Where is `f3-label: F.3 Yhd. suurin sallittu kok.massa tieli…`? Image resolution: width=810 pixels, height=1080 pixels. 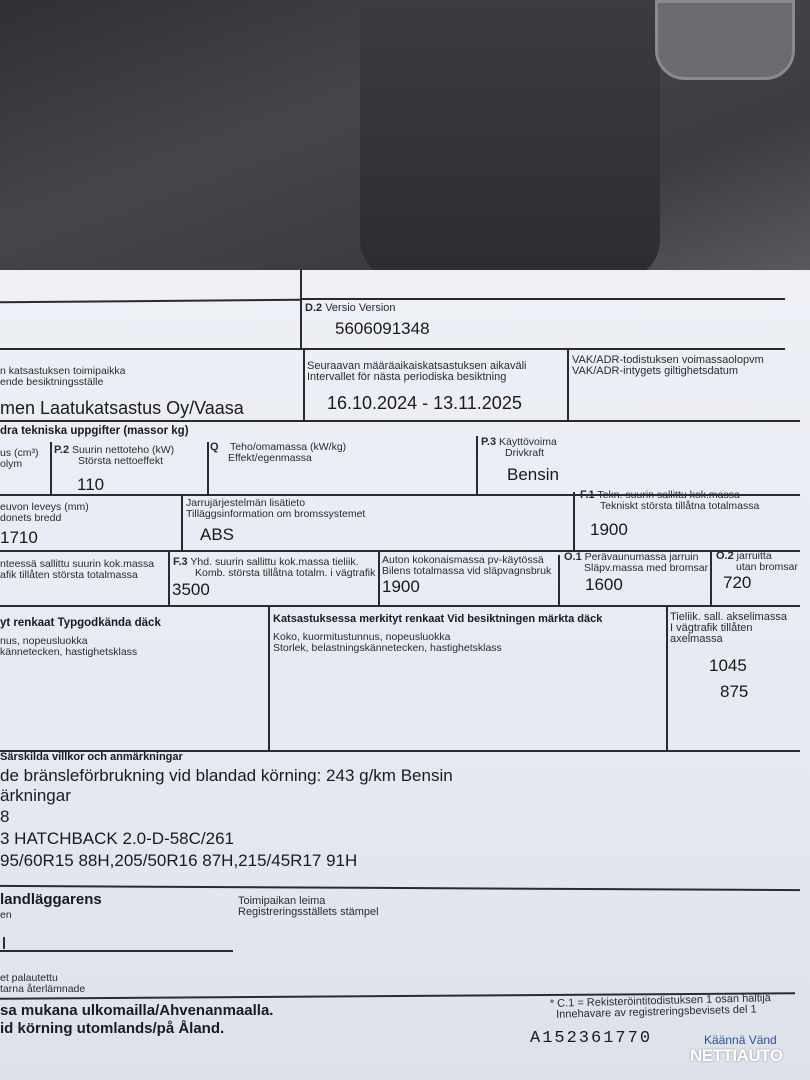 f3-label: F.3 Yhd. suurin sallittu kok.massa tieli… is located at coordinates (274, 567).